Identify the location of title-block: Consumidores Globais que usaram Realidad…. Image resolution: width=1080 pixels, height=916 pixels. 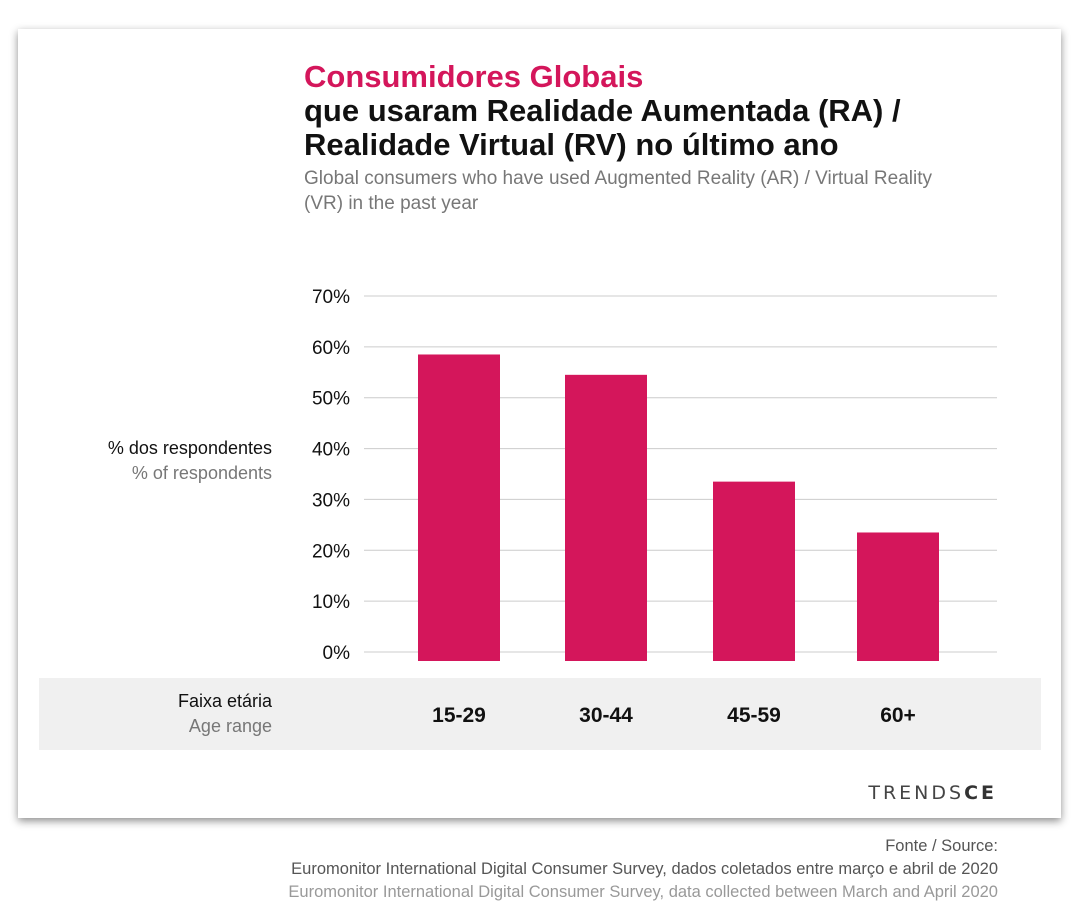
(654, 138).